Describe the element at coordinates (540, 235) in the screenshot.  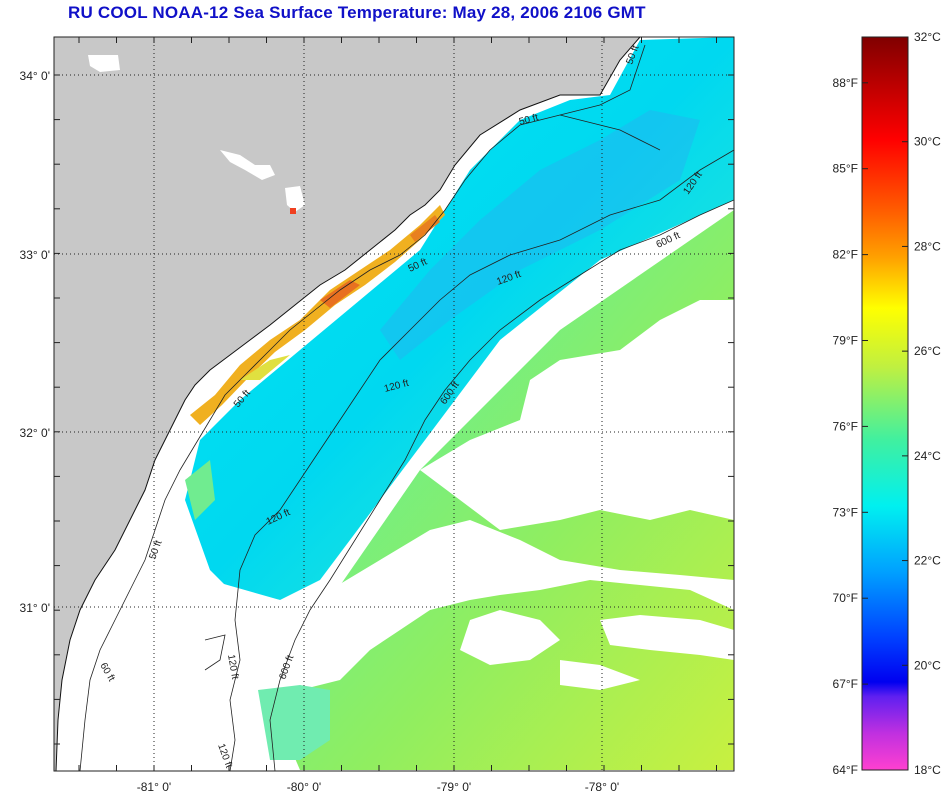
I see `cool-core` at that location.